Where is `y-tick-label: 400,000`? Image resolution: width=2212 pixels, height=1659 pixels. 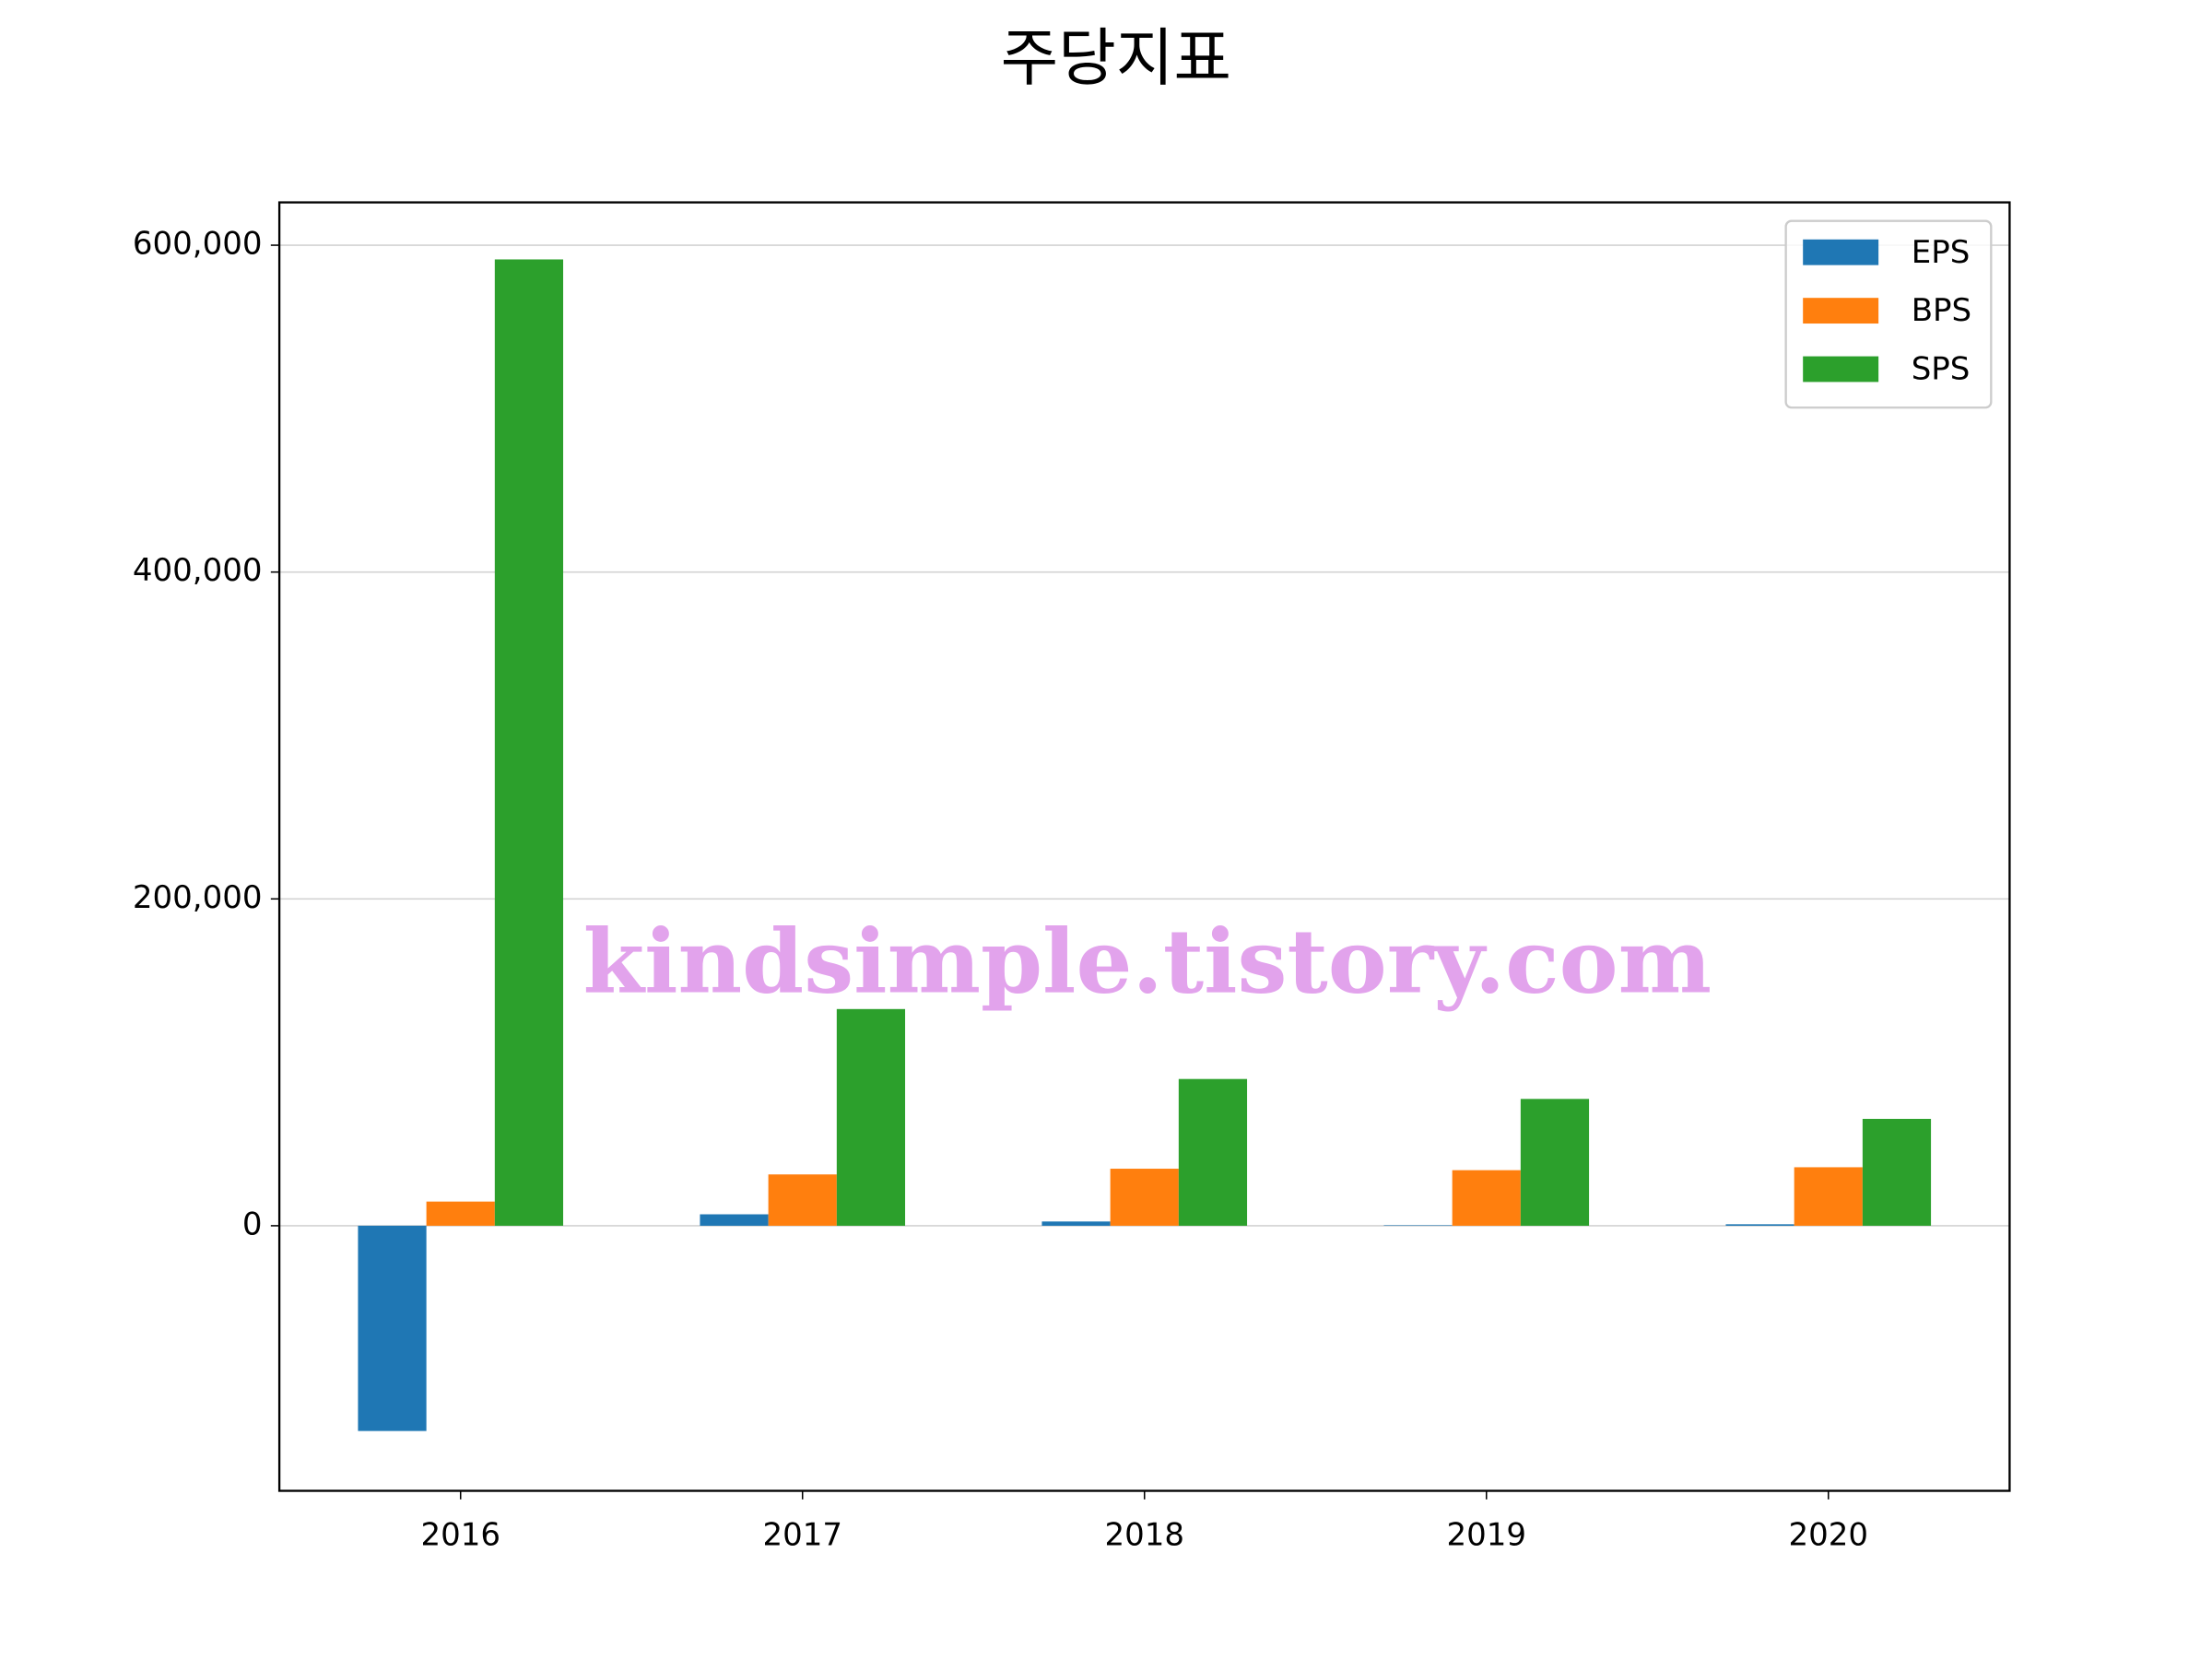
y-tick-label: 400,000 is located at coordinates (198, 570).